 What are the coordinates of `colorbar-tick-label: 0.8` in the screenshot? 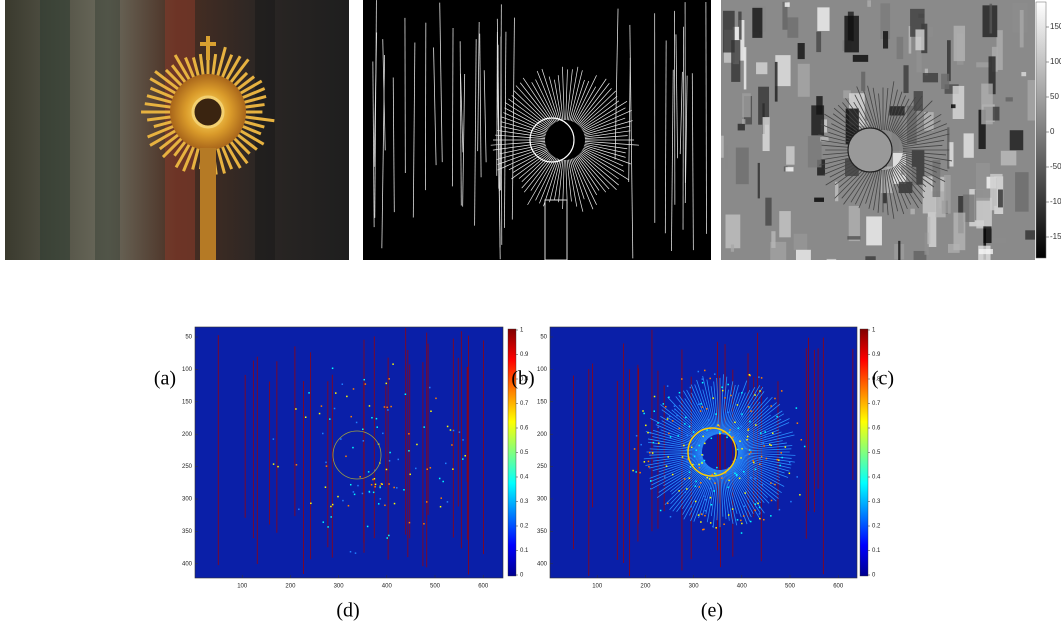 It's located at (524, 380).